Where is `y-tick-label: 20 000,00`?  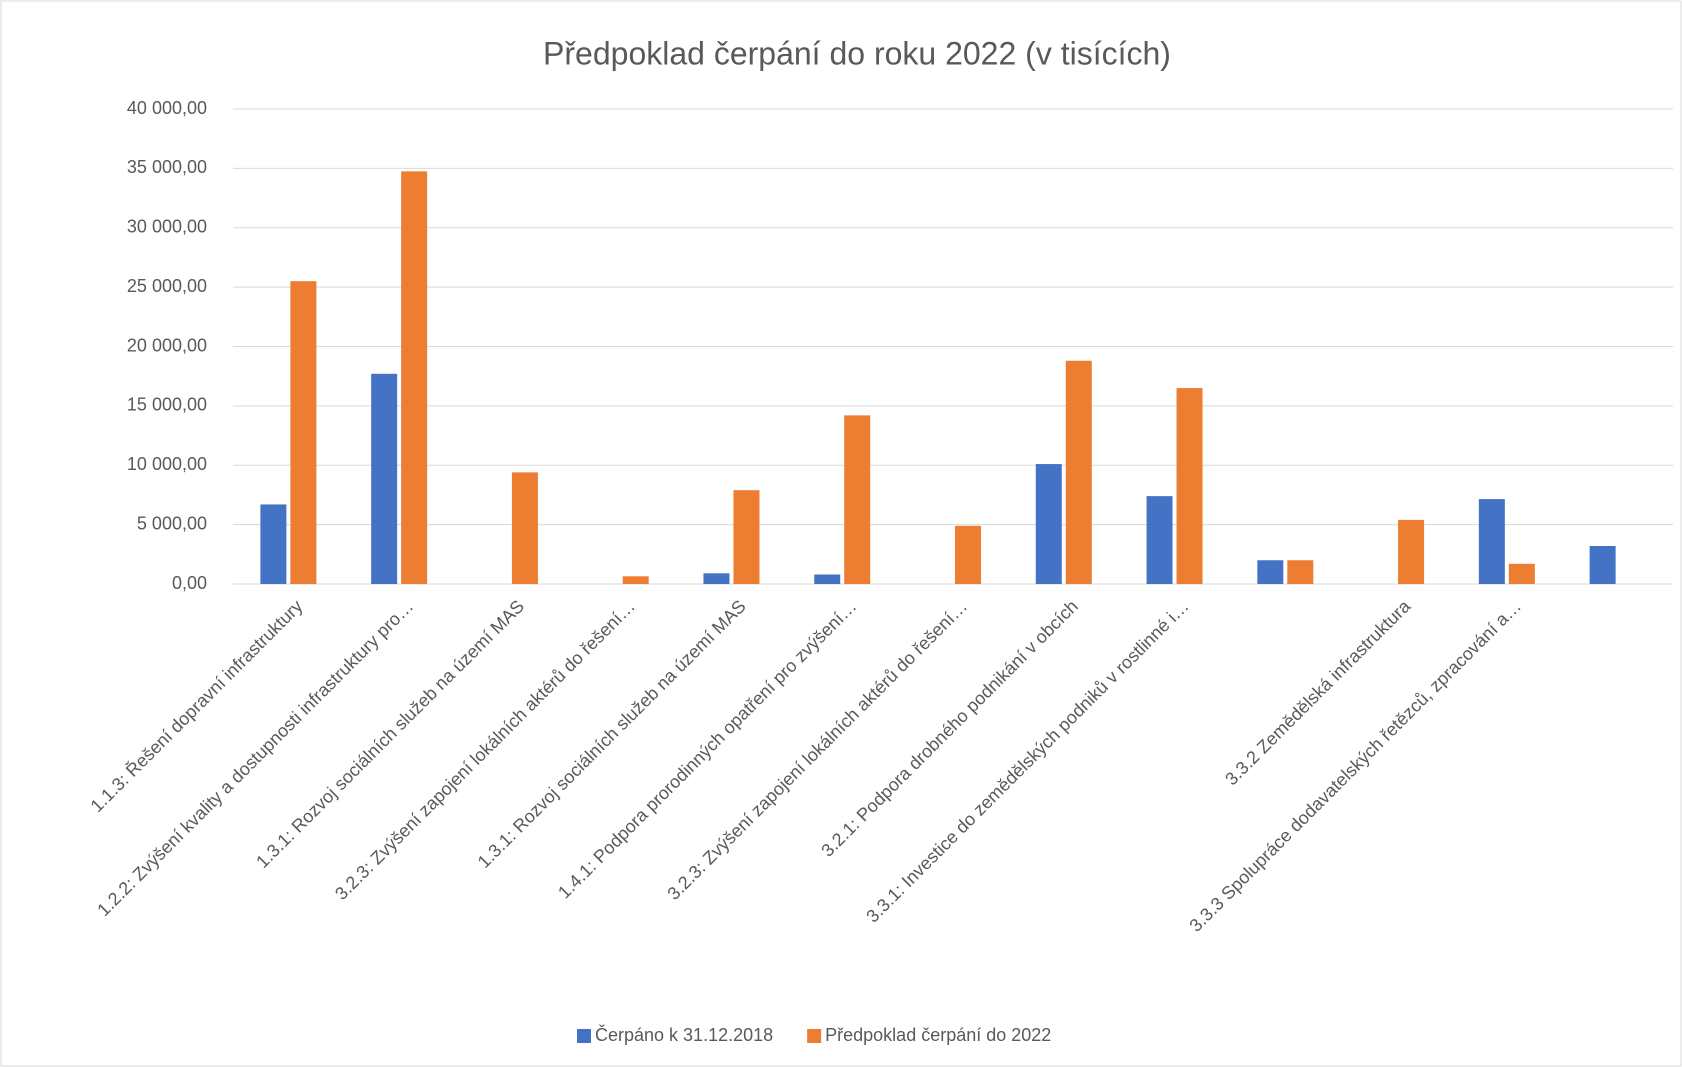 y-tick-label: 20 000,00 is located at coordinates (167, 345).